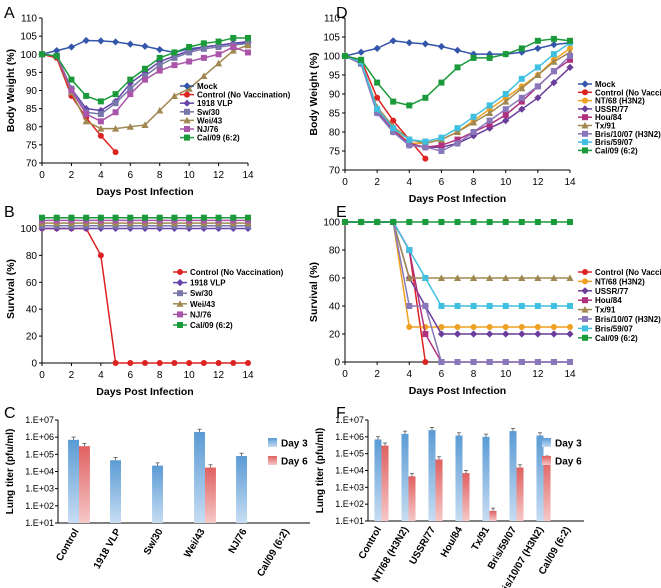 Image resolution: width=661 pixels, height=588 pixels. What do you see at coordinates (203, 304) in the screenshot?
I see `panel-b-legend-wei-43-label: Wei/43` at bounding box center [203, 304].